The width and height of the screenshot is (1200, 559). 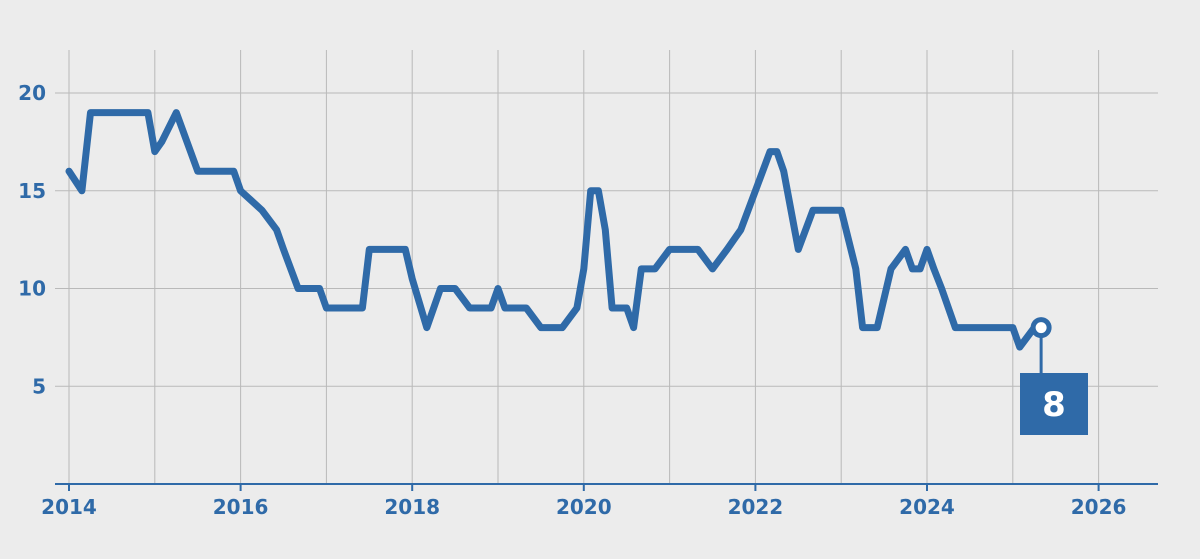 I want to click on x-tick-label: 2020, so click(x=584, y=507).